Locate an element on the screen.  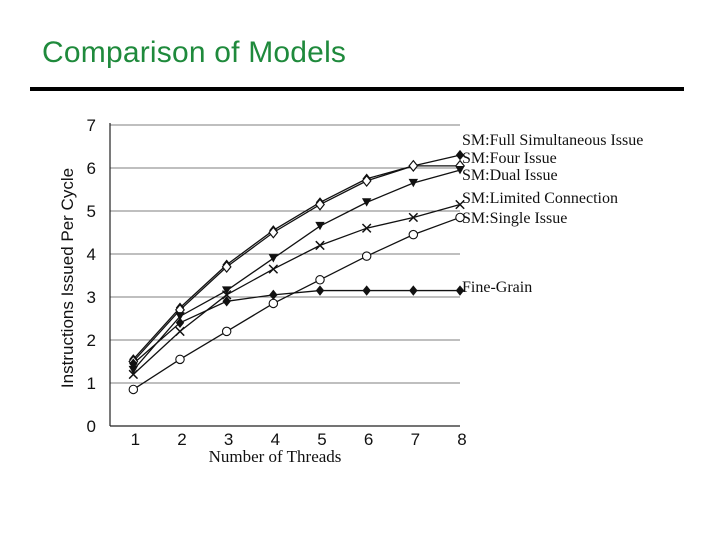
y-tick-label: 3 is located at coordinates (91, 297).